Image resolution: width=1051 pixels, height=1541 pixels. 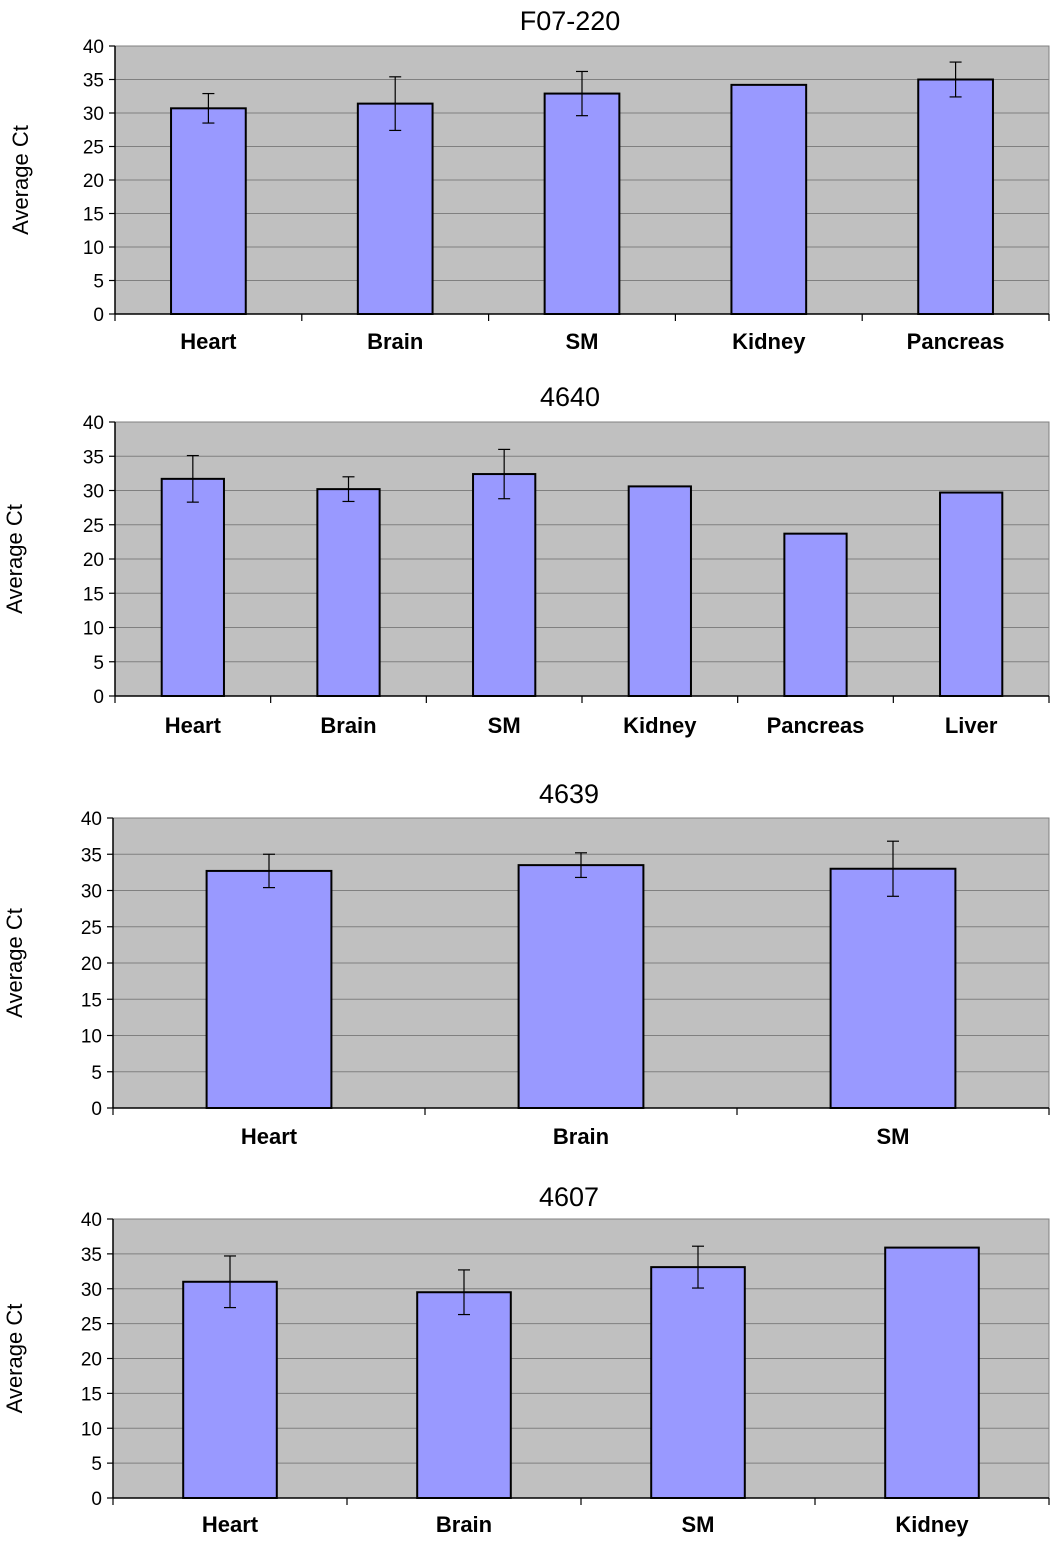 I want to click on chart-title: F07-220, so click(x=570, y=21).